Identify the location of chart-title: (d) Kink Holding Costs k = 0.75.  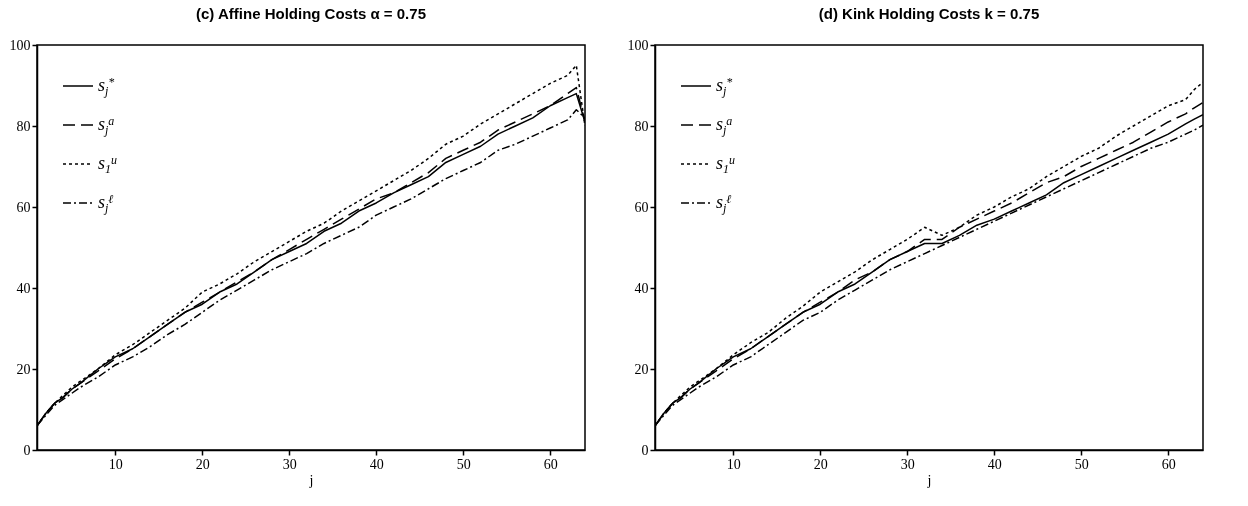
(929, 13).